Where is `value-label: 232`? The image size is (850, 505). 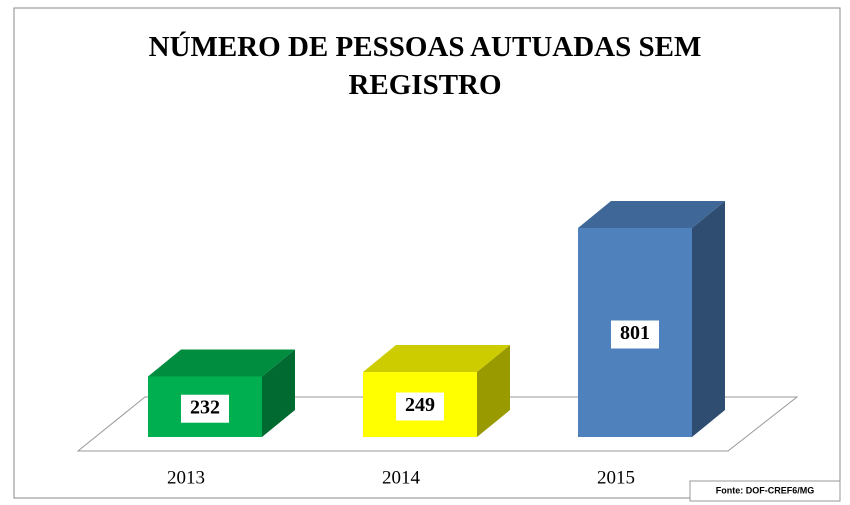
value-label: 232 is located at coordinates (205, 407).